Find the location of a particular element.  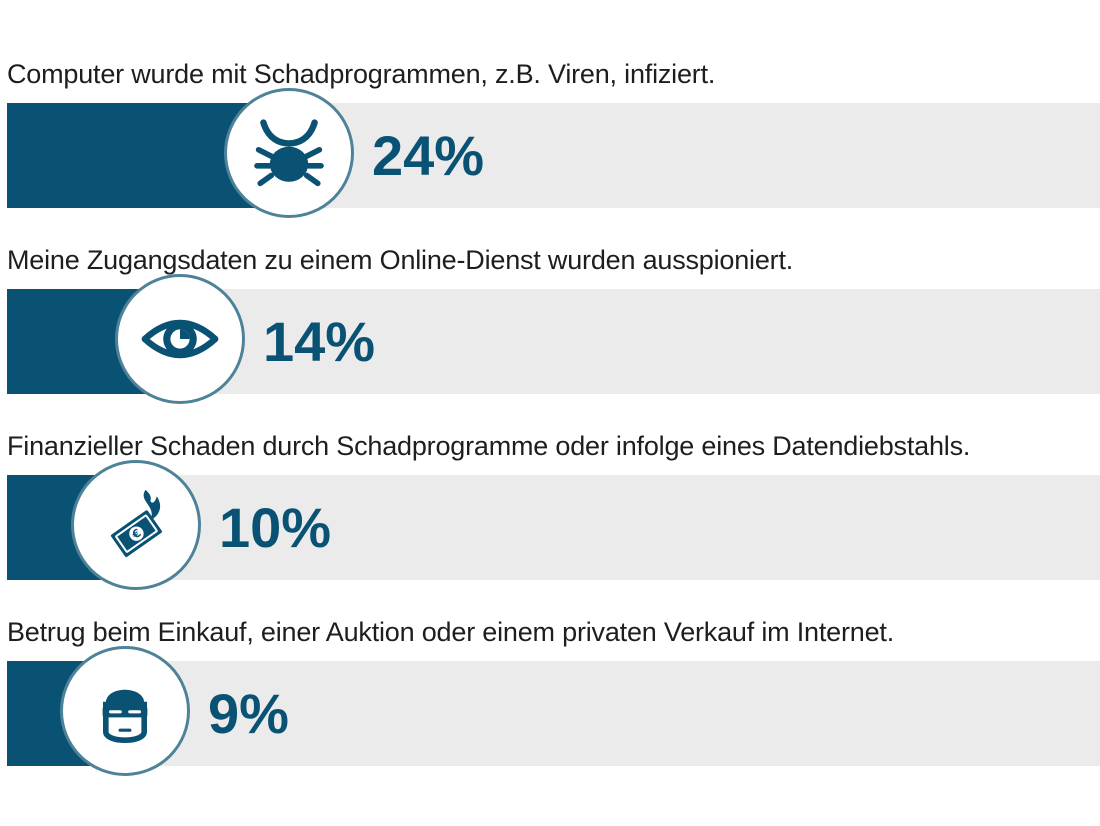

masked-thief-icon is located at coordinates (125, 711).